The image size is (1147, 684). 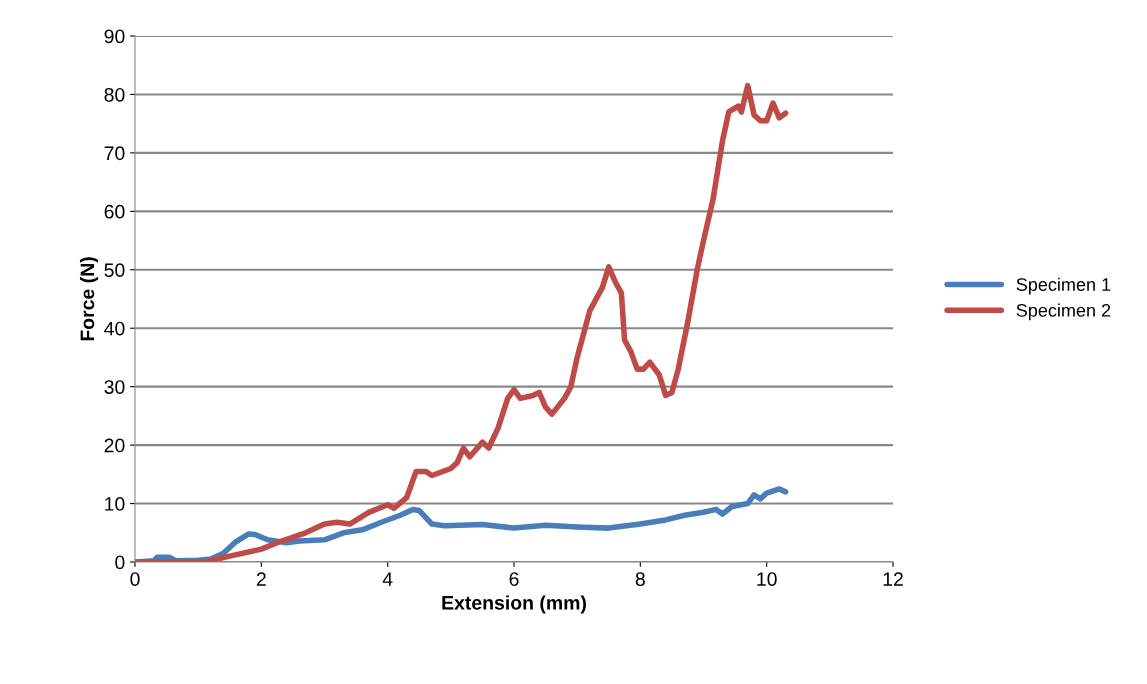 I want to click on x-tick-label: 6, so click(x=514, y=579).